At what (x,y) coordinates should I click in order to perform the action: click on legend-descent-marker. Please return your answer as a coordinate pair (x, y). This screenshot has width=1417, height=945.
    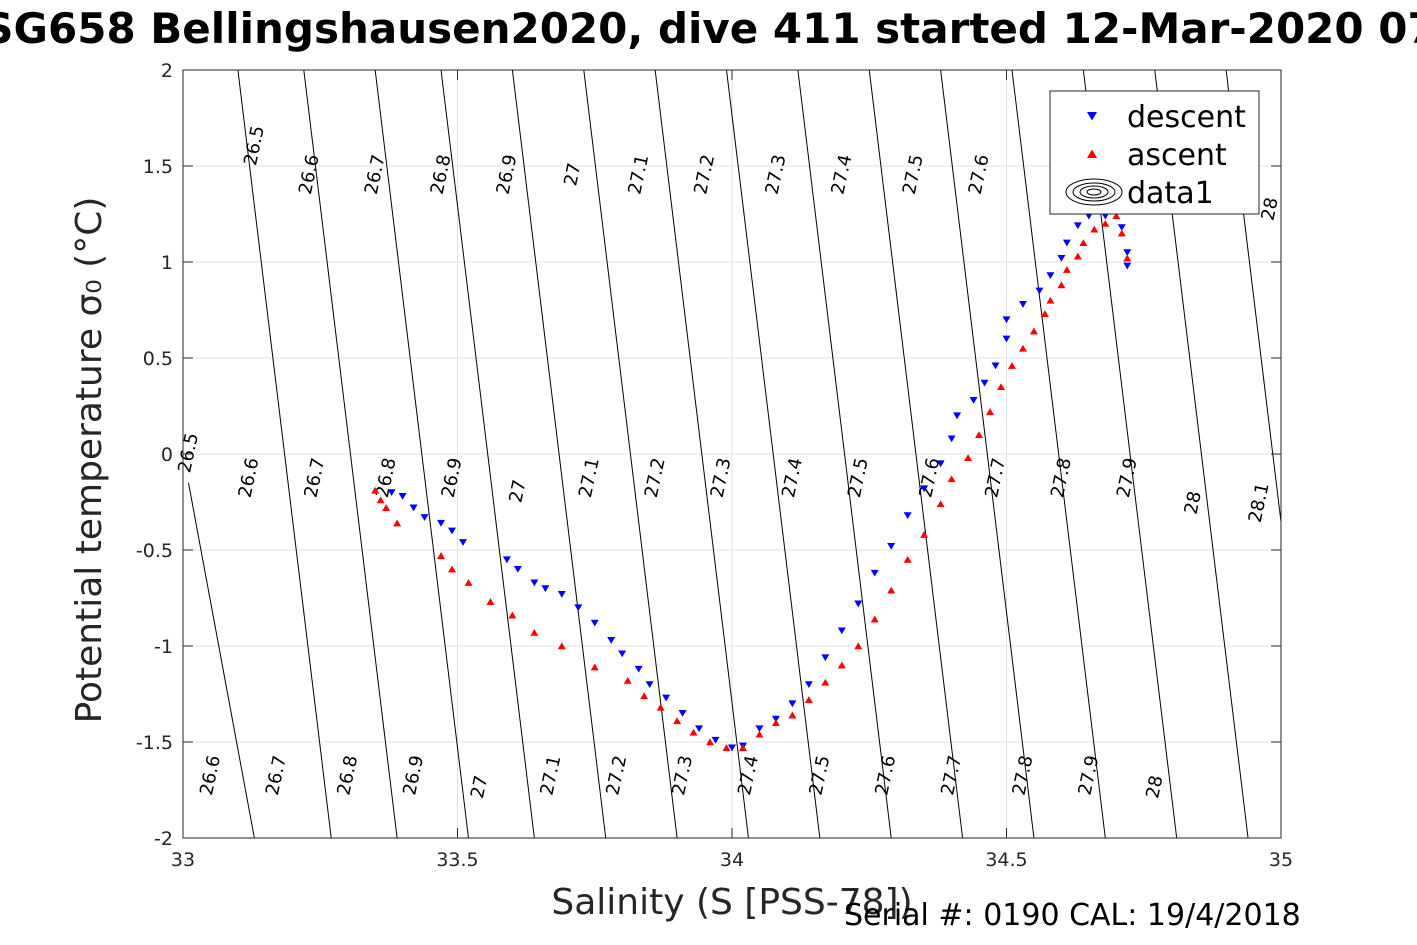
    Looking at the image, I should click on (1092, 116).